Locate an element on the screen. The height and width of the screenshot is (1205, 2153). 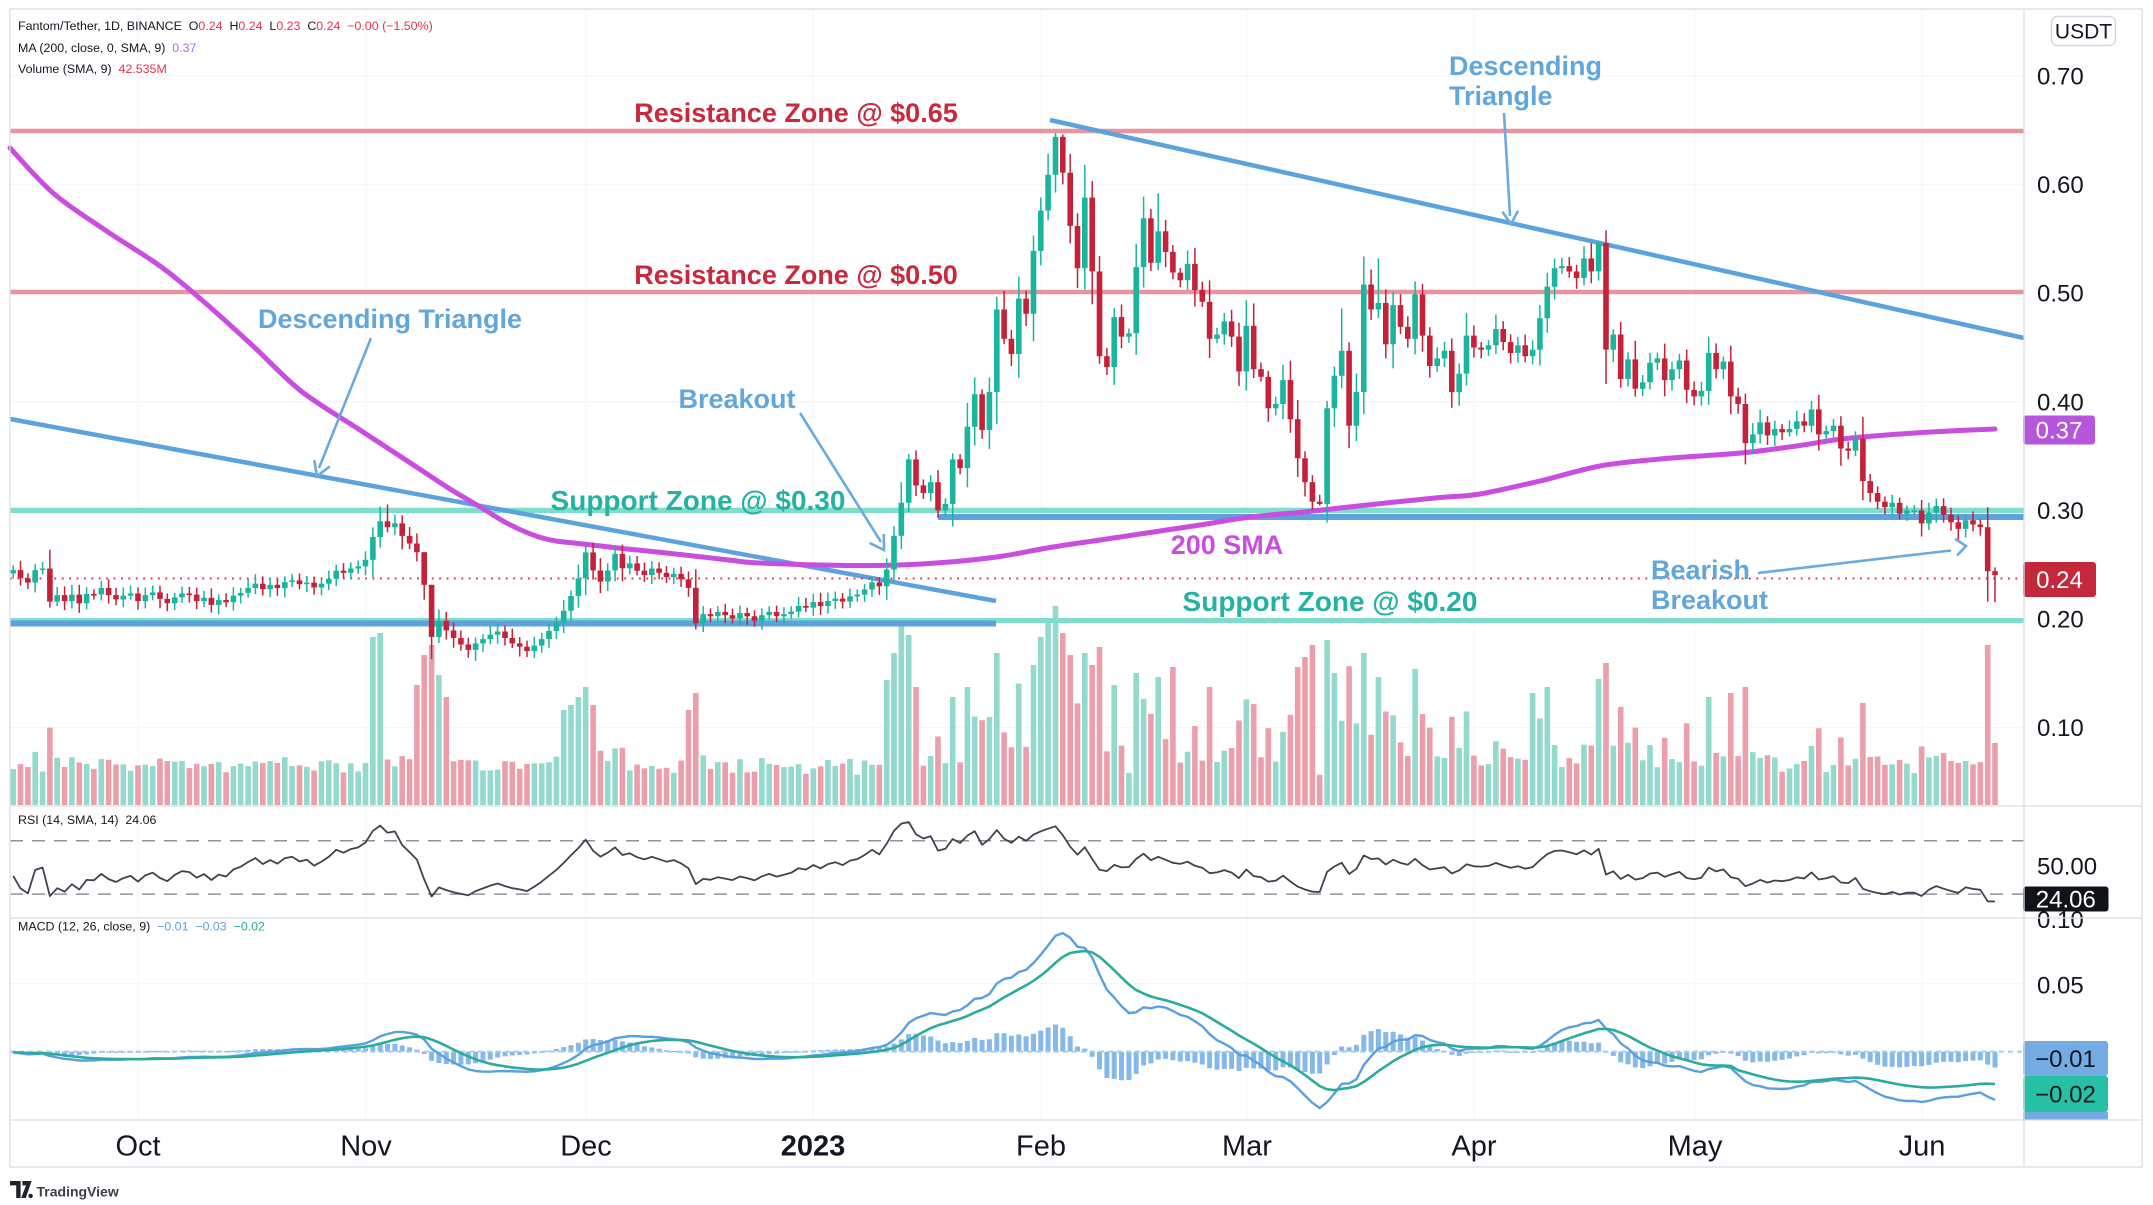
svg-text: Triangle is located at coordinates (1501, 96).